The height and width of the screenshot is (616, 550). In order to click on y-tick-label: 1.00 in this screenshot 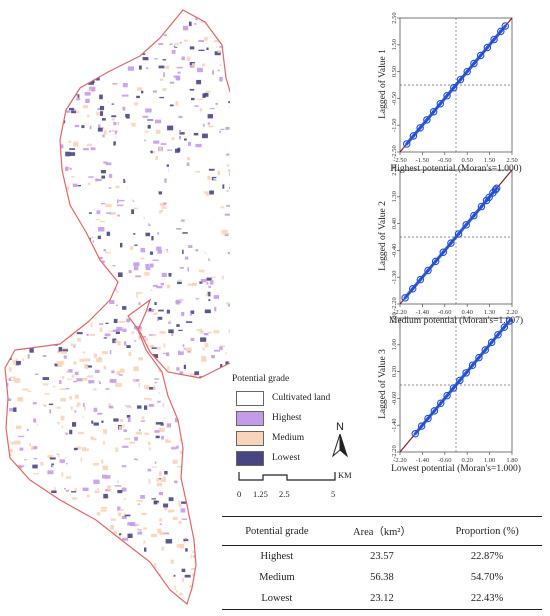, I will do `click(394, 344)`.